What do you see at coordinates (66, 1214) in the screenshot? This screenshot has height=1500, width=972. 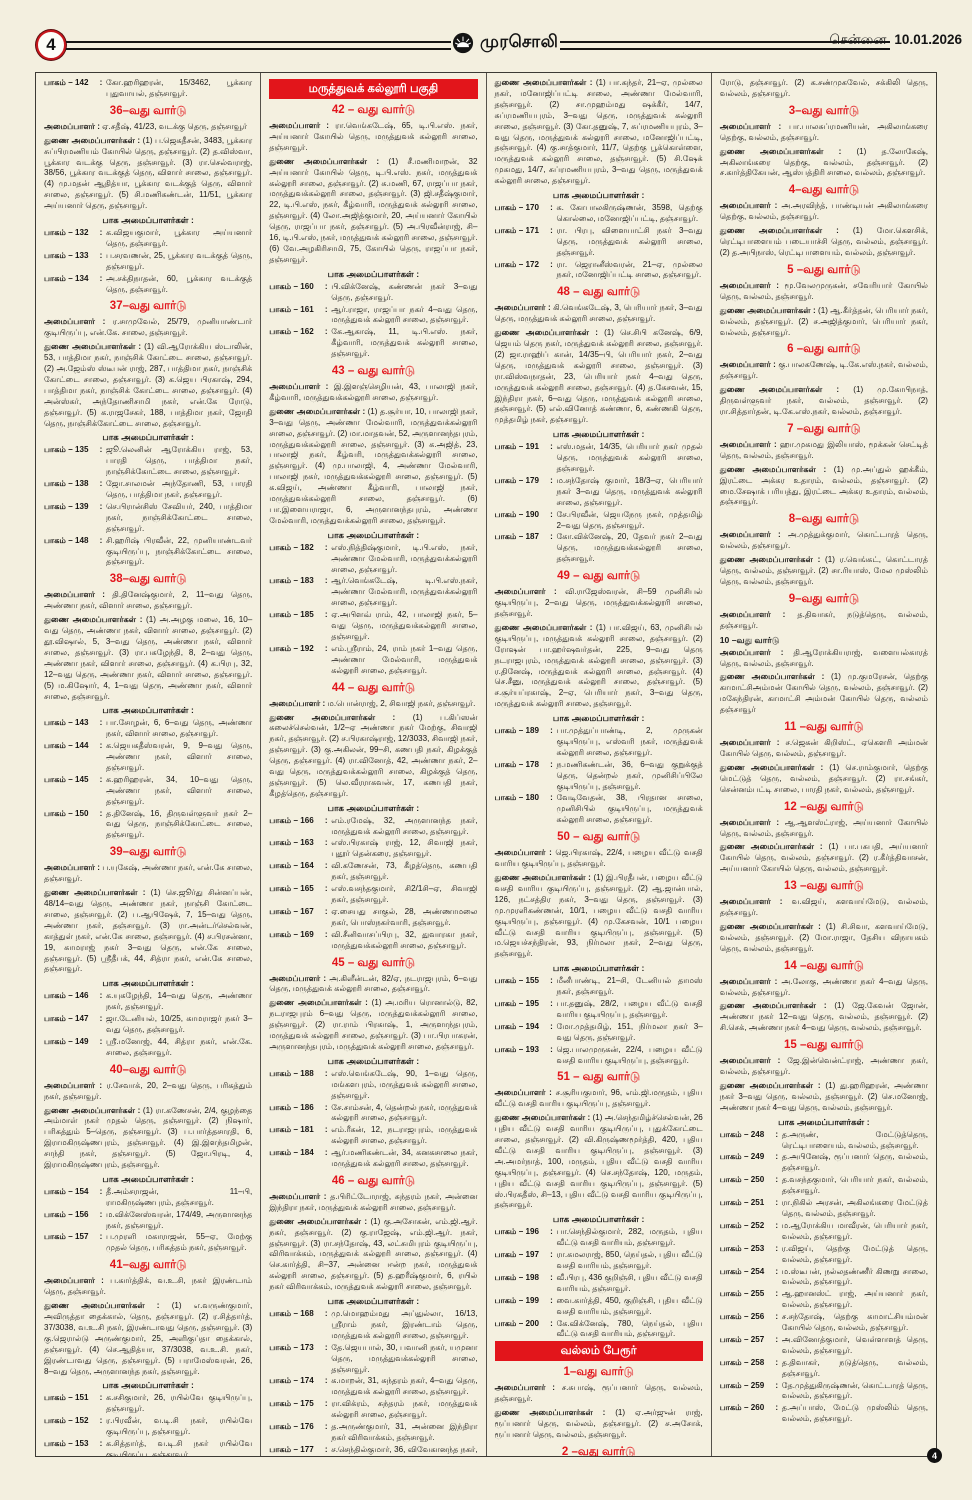 I see `part-number: பாகம் – 156` at bounding box center [66, 1214].